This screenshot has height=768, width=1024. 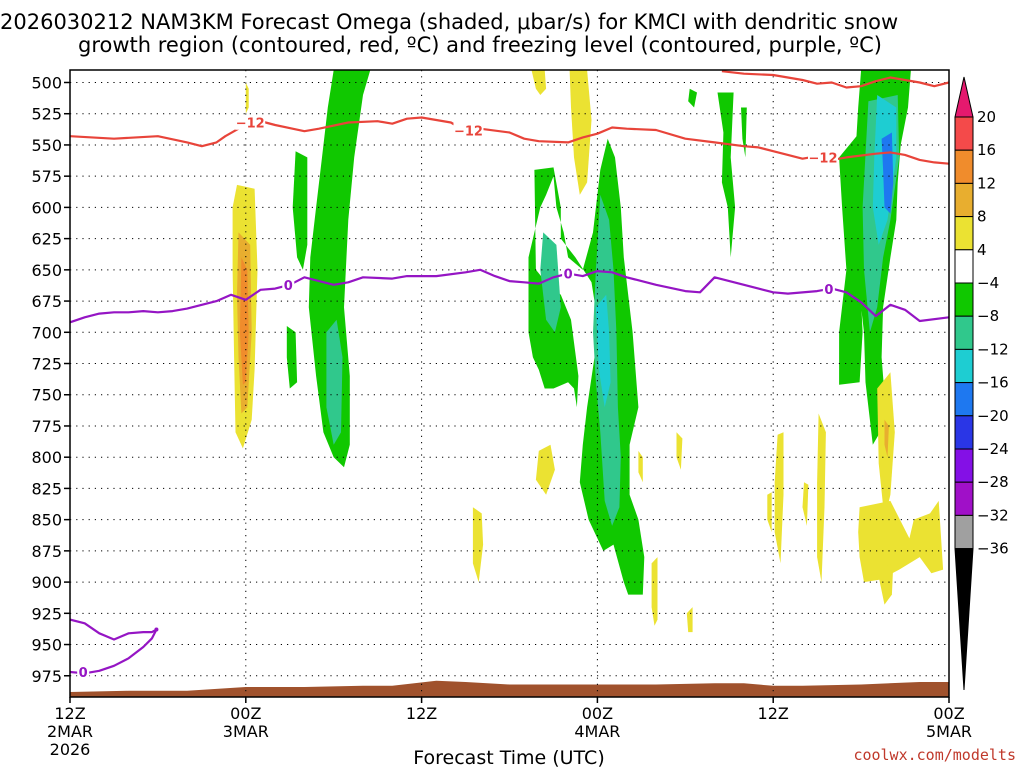 I want to click on colorbar-label-1: 20, so click(x=986, y=117).